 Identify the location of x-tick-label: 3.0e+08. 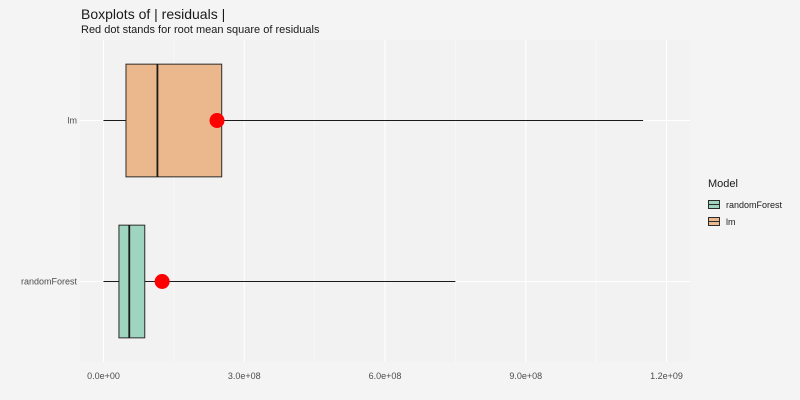
(244, 376).